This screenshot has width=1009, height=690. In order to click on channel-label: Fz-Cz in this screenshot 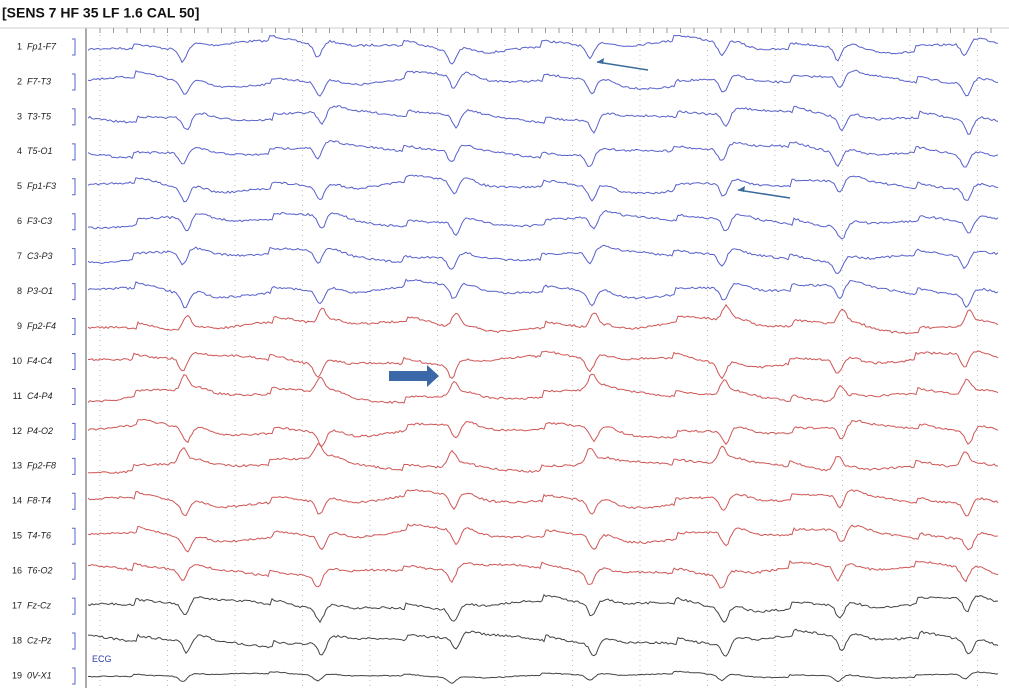, I will do `click(39, 605)`.